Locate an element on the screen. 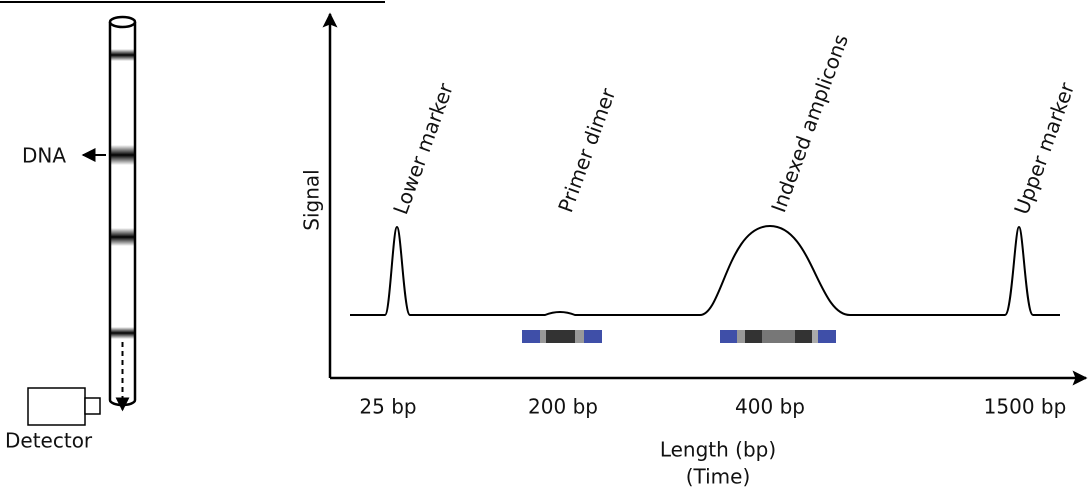  peak-label: Upper marker is located at coordinates (1044, 148).